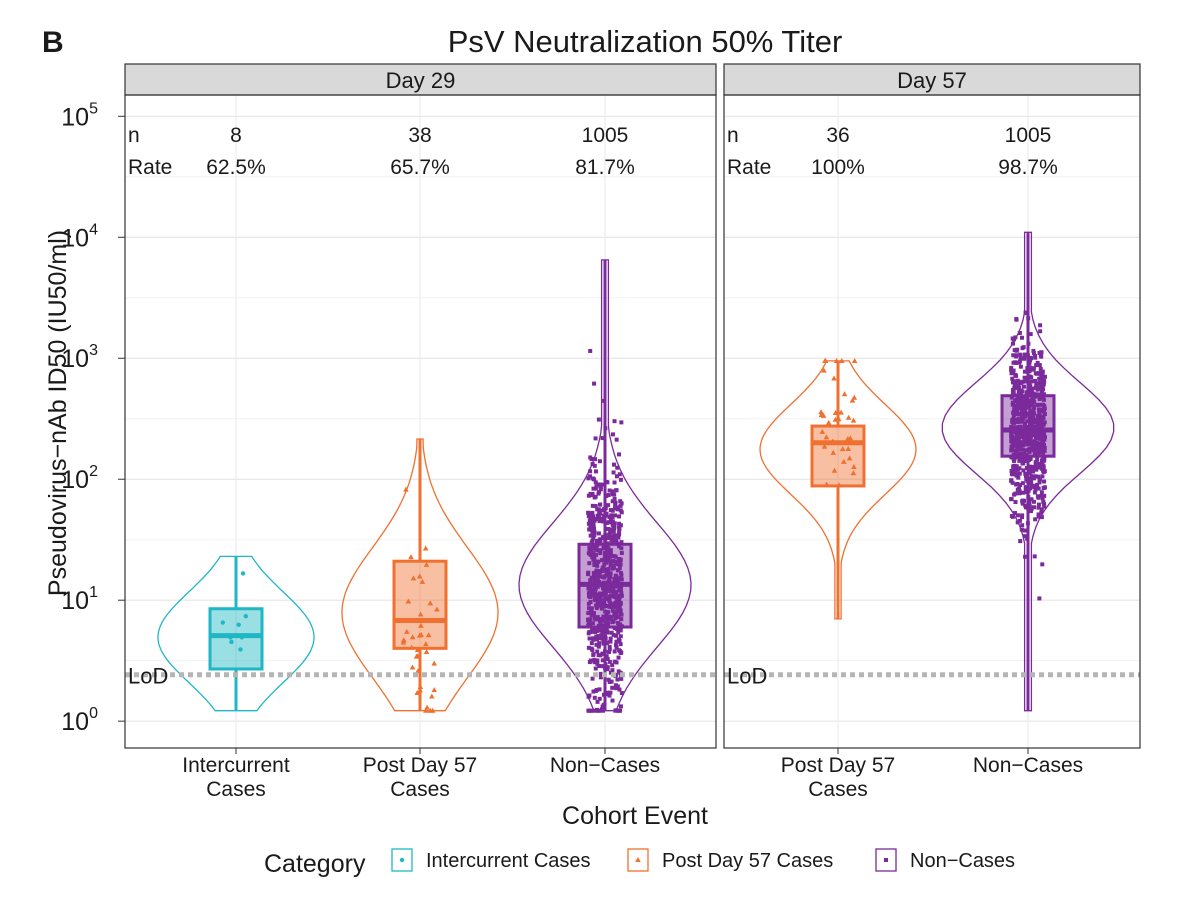 This screenshot has width=1200, height=909. Describe the element at coordinates (236, 789) in the screenshot. I see `x-tick-label: Cases` at that location.